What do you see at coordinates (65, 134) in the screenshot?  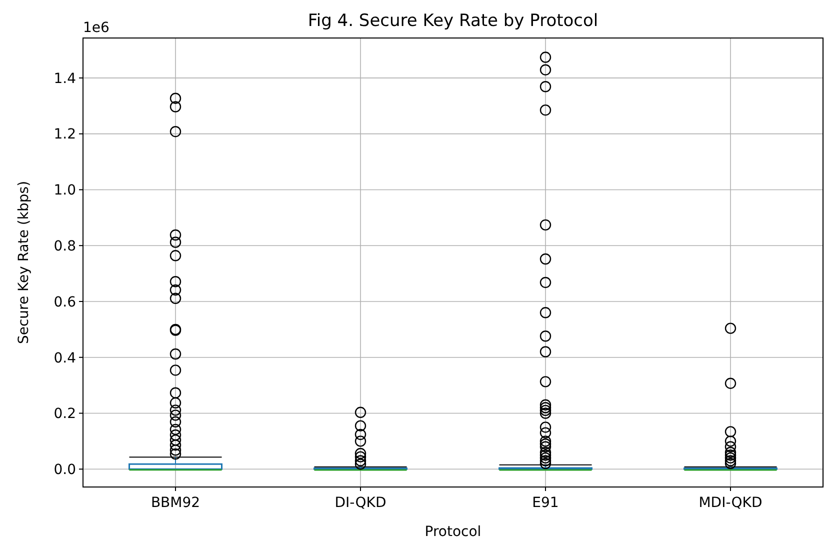 I see `y-tick-label: 1.2` at bounding box center [65, 134].